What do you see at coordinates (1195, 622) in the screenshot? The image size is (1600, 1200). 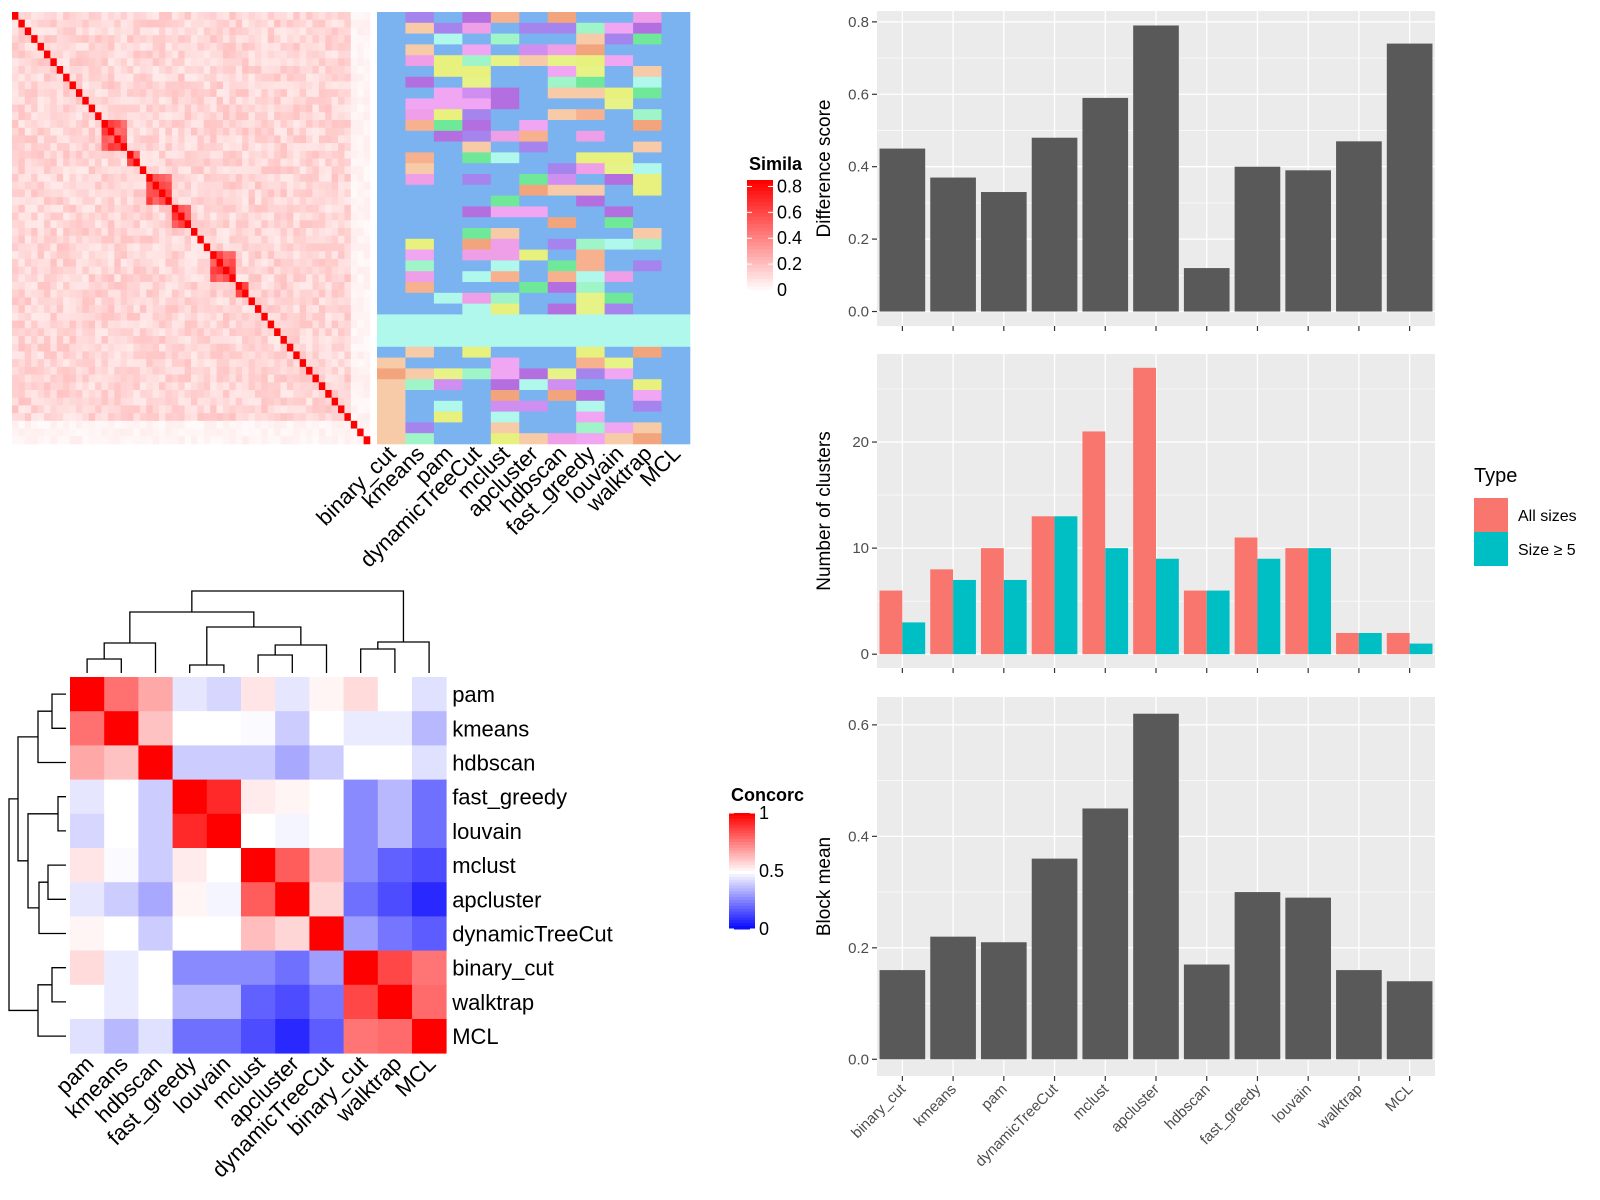 I see `bar-all-sizes-hdbscan` at bounding box center [1195, 622].